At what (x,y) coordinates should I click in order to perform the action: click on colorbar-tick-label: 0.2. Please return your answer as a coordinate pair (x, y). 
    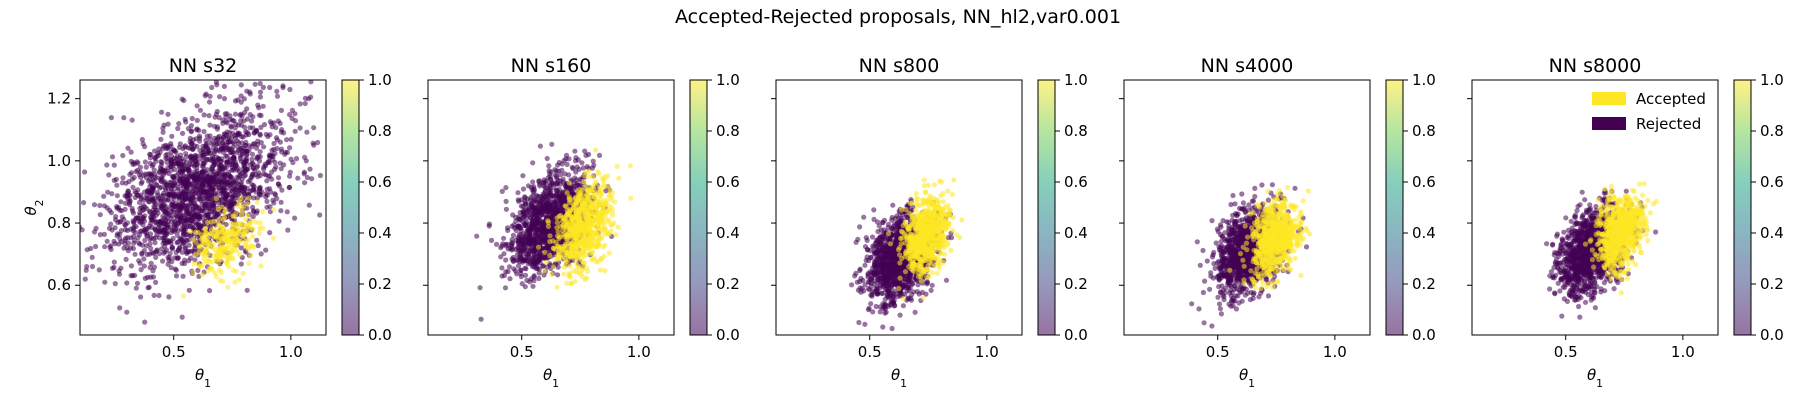
    Looking at the image, I should click on (380, 284).